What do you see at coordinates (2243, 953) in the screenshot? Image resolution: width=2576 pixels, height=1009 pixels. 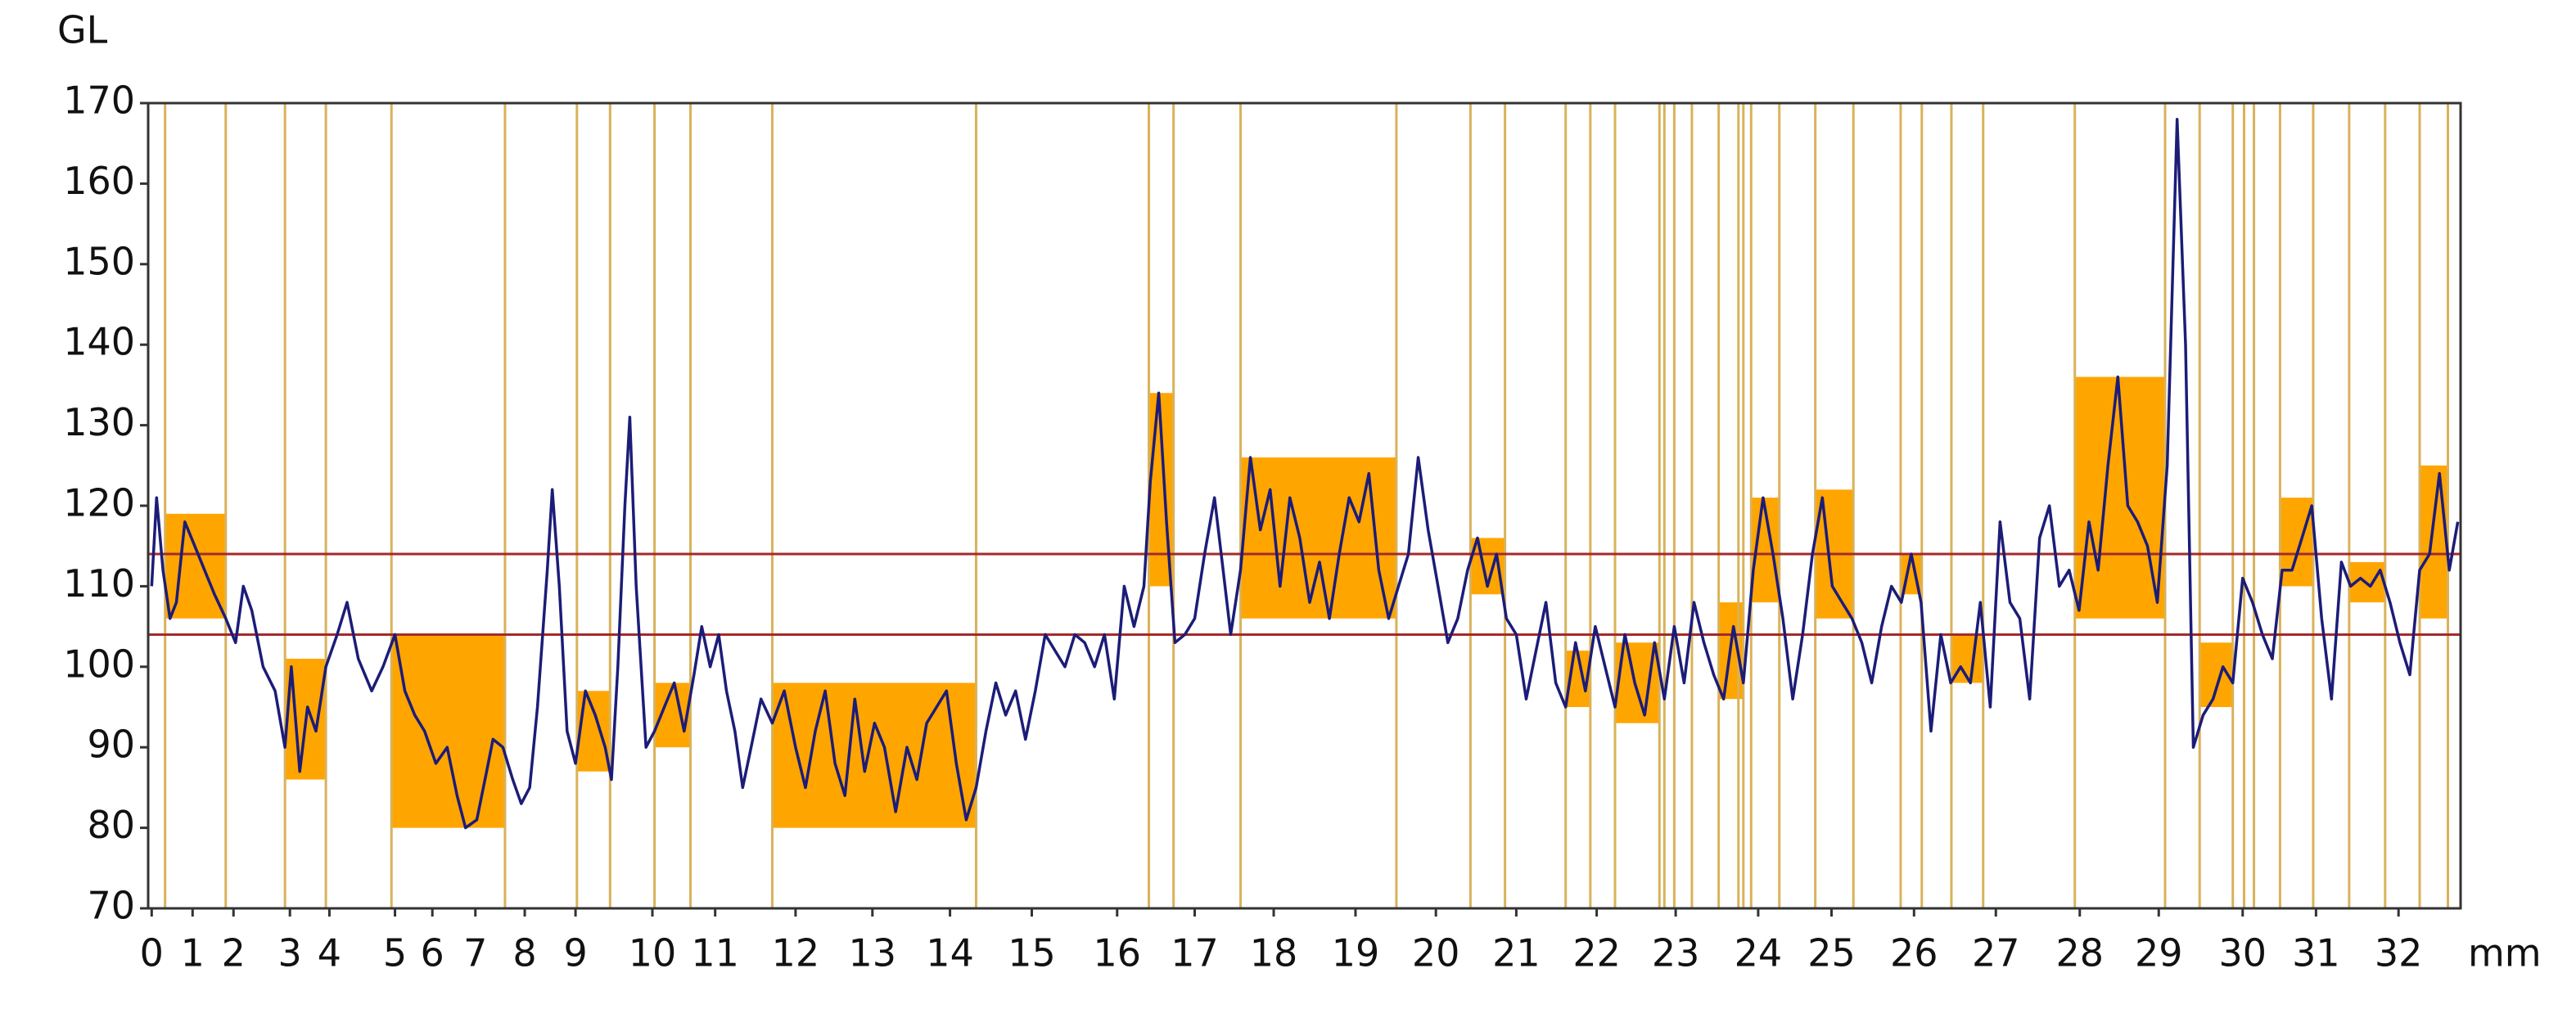 I see `x-tick-label: 30` at bounding box center [2243, 953].